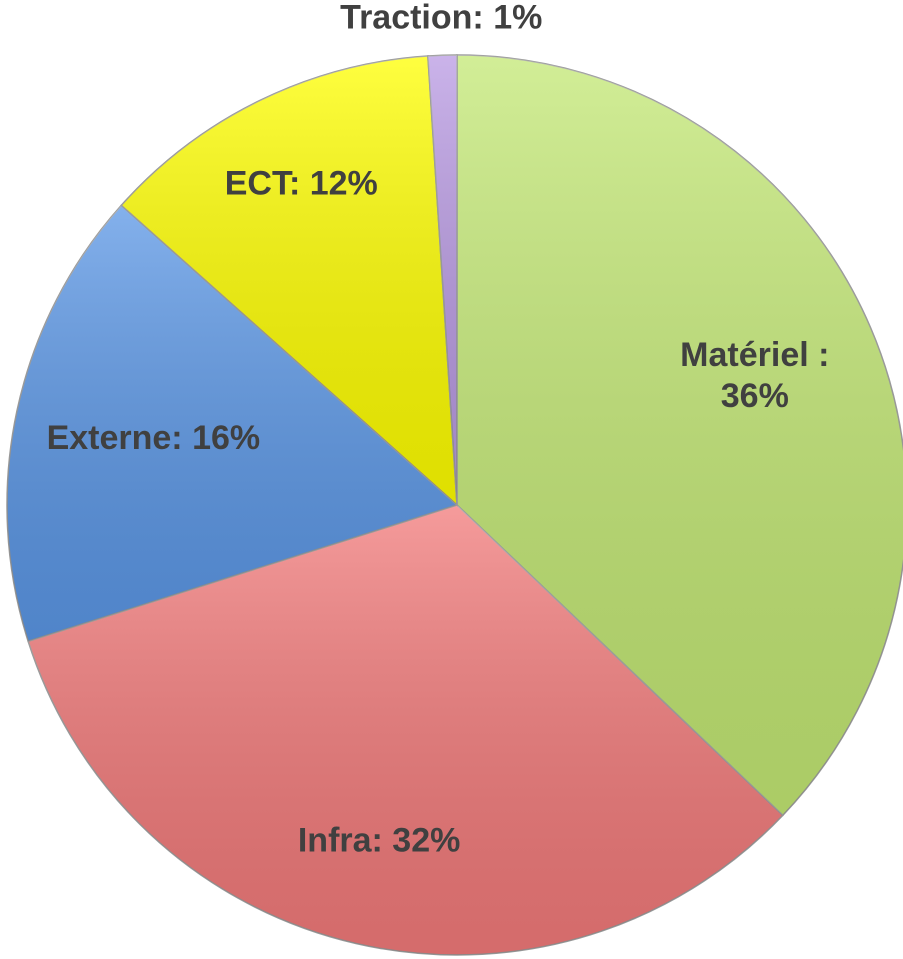 This screenshot has height=959, width=903. I want to click on slice-label: Infra: 32%, so click(379, 841).